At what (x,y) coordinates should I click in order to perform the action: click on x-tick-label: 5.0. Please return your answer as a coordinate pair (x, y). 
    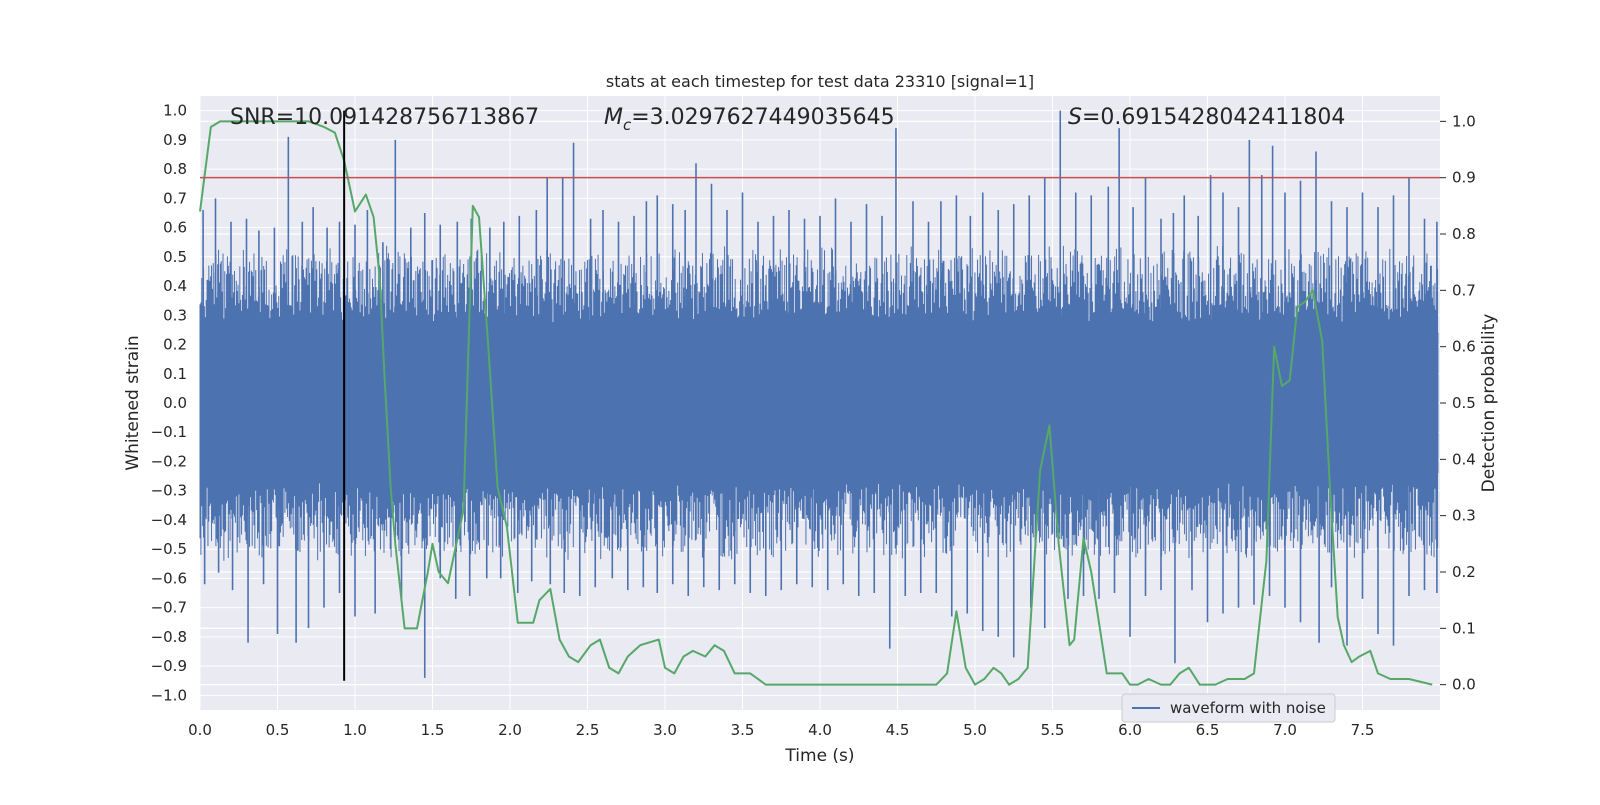
    Looking at the image, I should click on (975, 730).